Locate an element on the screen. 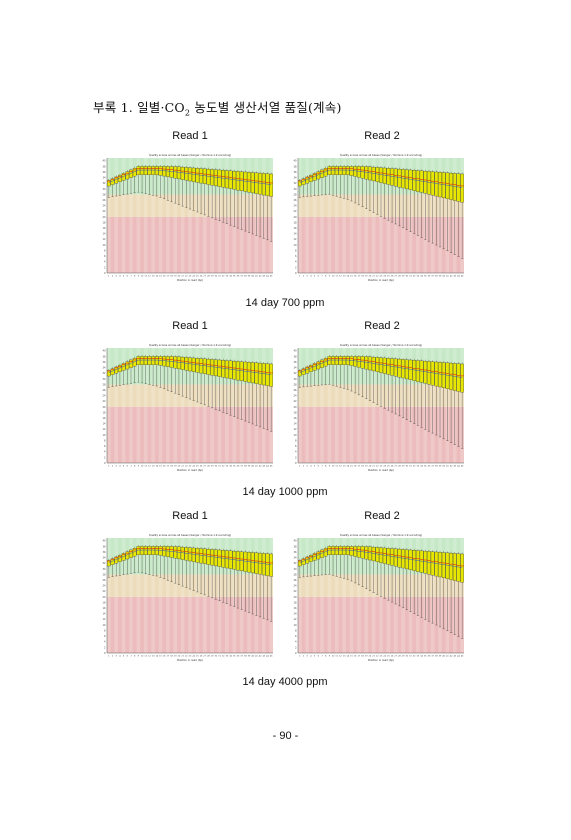  x-tick-label: 41 is located at coordinates (447, 467).